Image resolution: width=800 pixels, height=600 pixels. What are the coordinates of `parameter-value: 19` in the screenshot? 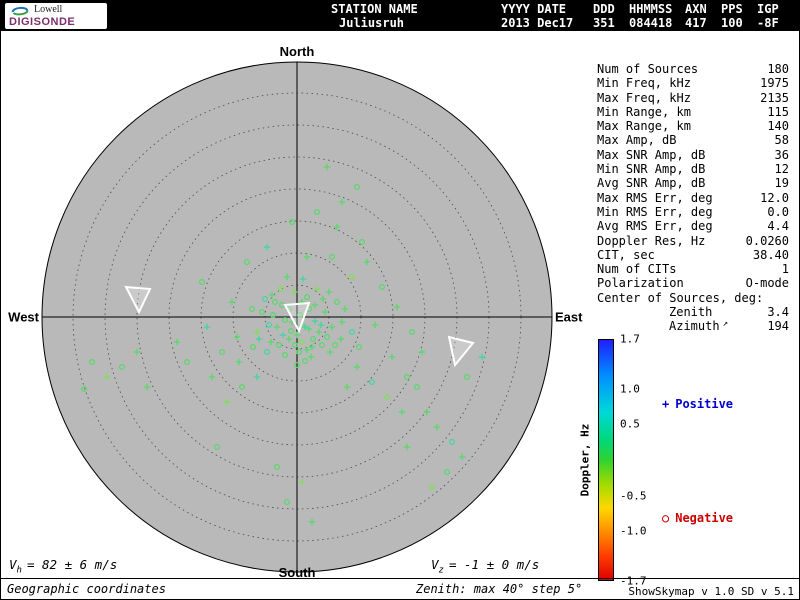 It's located at (781, 183).